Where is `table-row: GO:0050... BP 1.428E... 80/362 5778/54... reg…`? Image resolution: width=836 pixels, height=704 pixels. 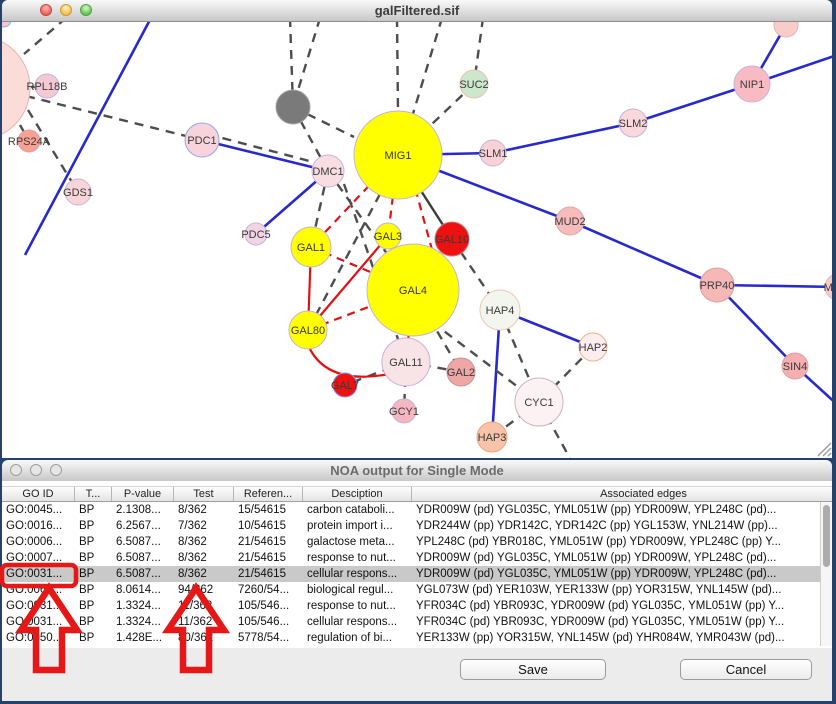
table-row: GO:0050... BP 1.428E... 80/362 5778/54... reg… is located at coordinates (411, 638).